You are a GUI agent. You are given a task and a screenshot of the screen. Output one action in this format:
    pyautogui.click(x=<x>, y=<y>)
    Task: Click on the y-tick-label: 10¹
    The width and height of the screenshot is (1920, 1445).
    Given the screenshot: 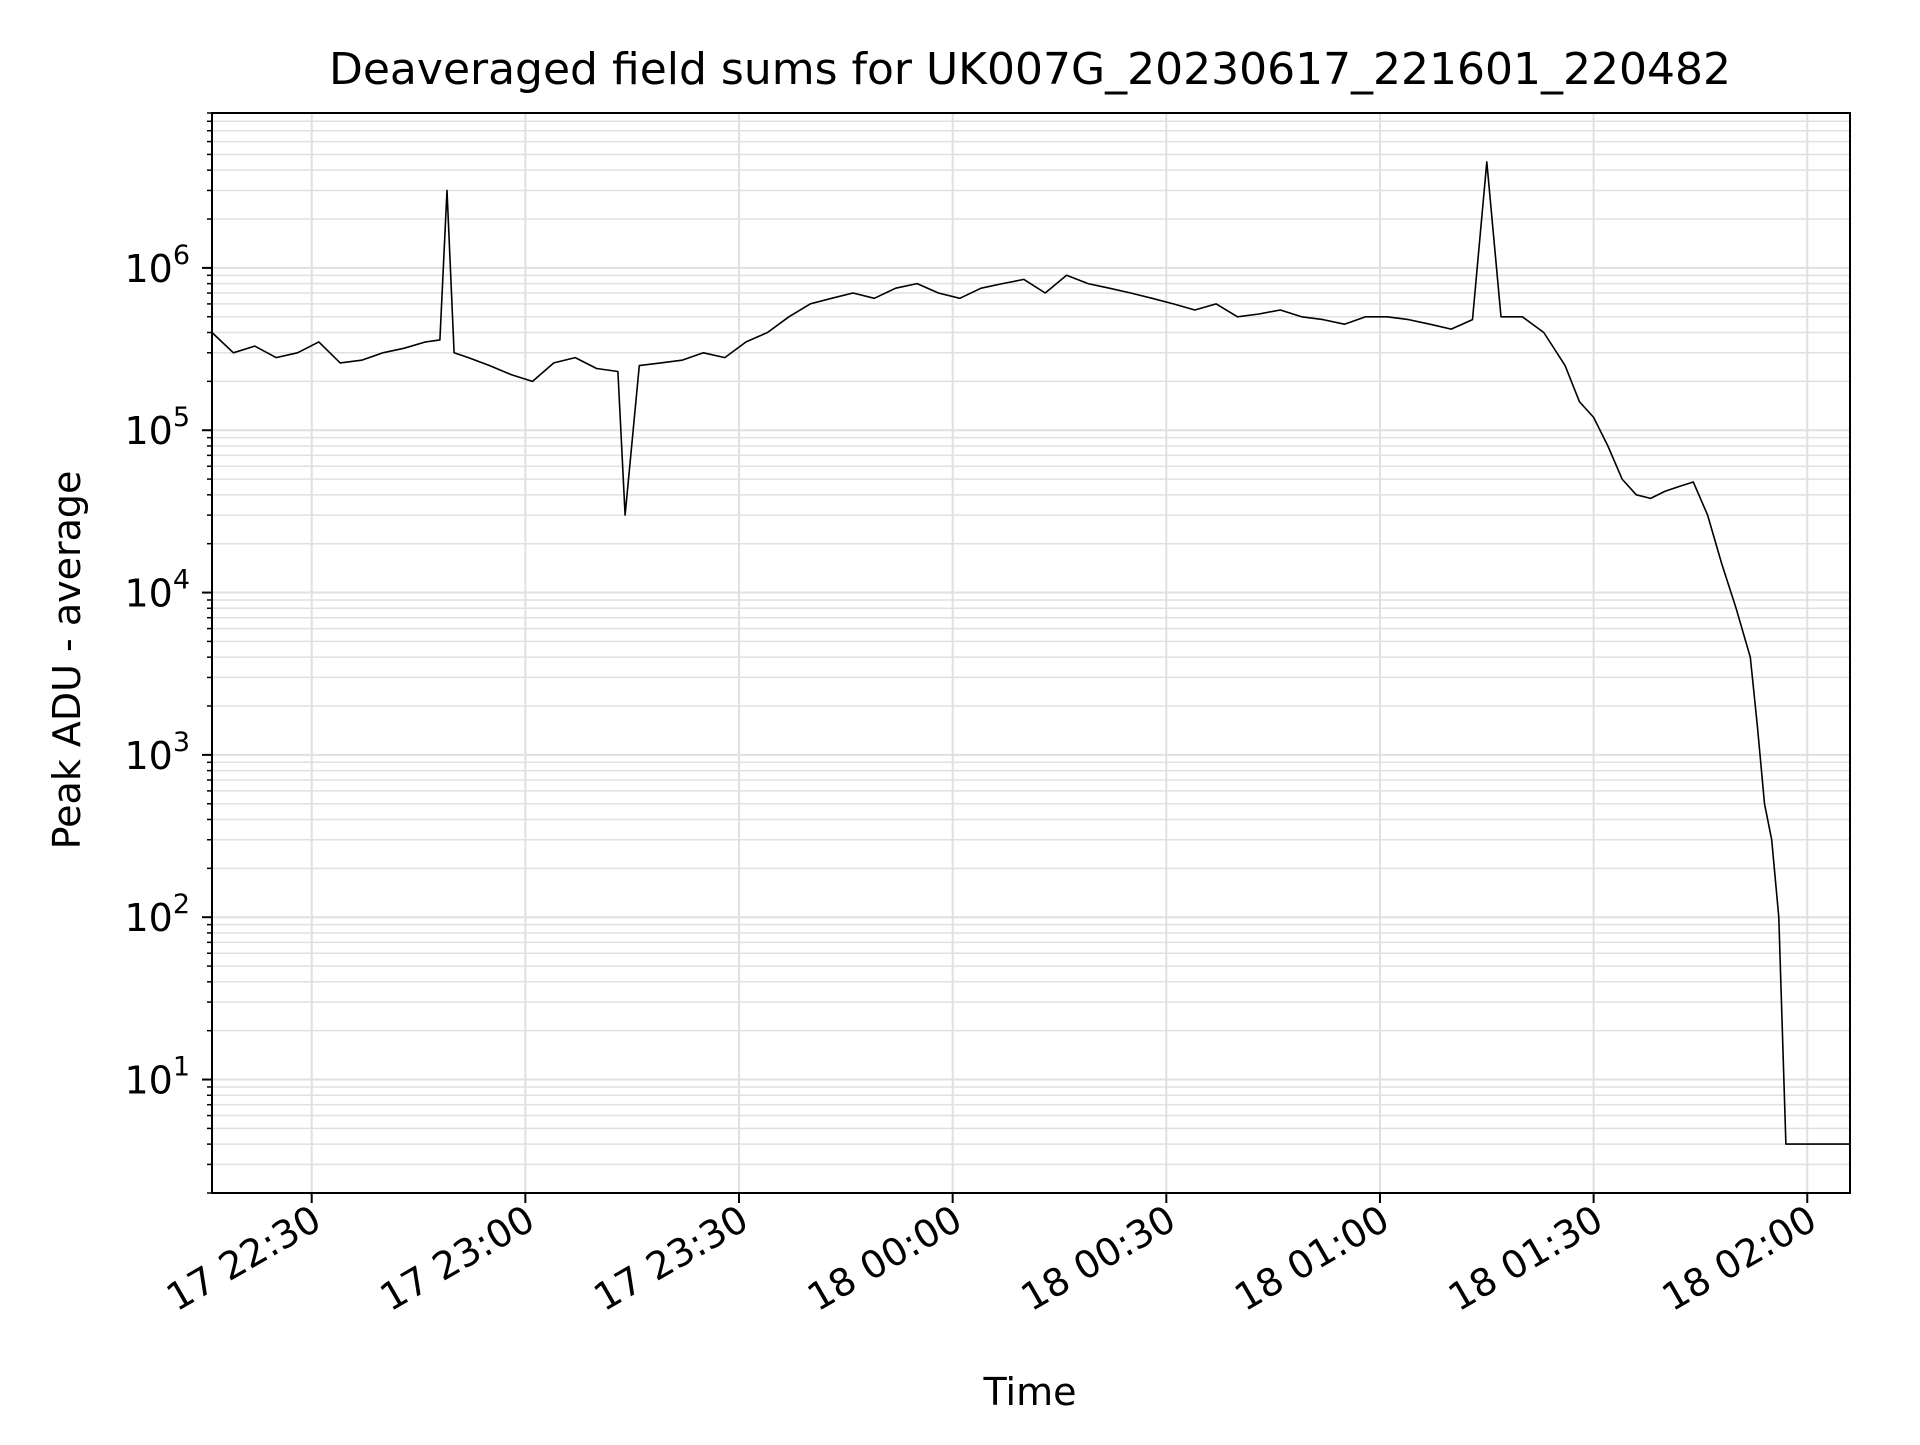 What is the action you would take?
    pyautogui.click(x=157, y=1077)
    